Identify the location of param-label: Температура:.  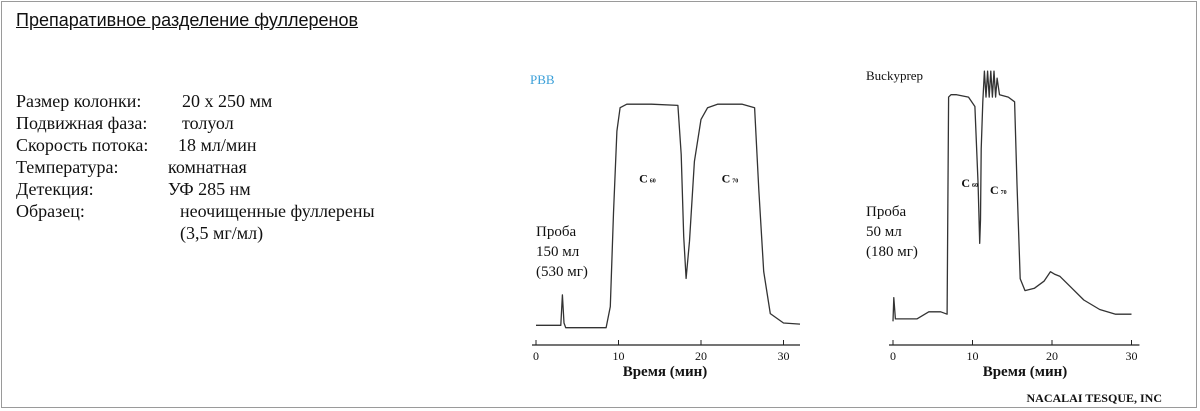
(67, 167).